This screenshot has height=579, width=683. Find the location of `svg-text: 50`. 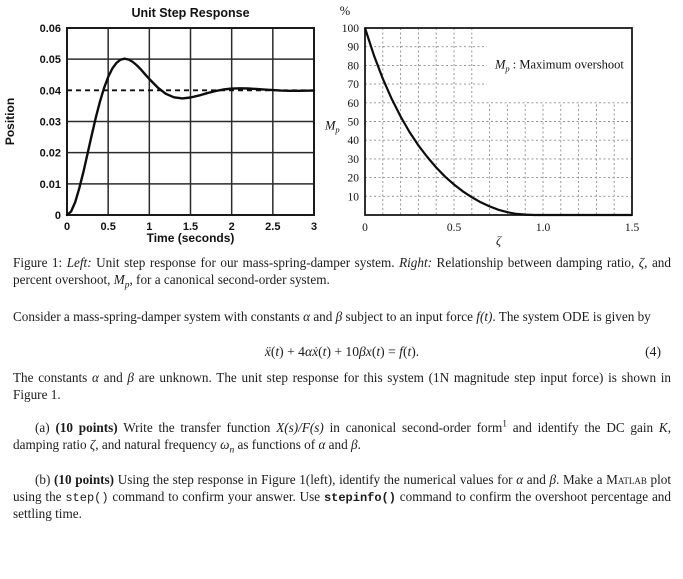

svg-text: 50 is located at coordinates (354, 123).